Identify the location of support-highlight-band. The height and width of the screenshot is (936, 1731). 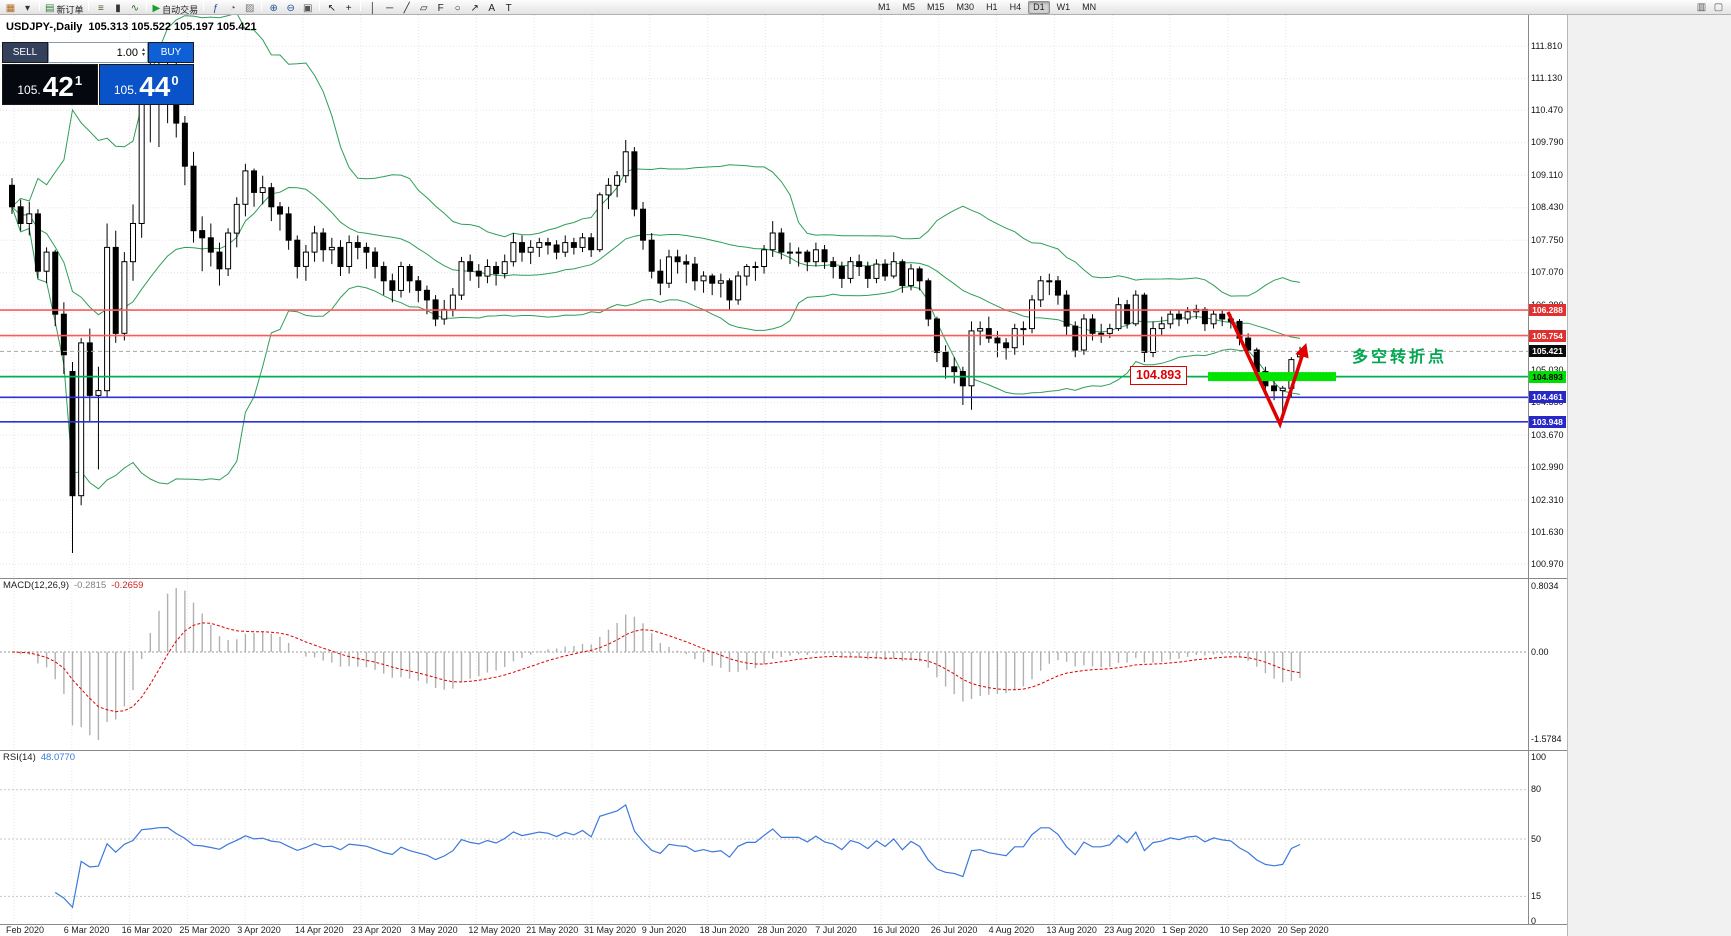
(1272, 377).